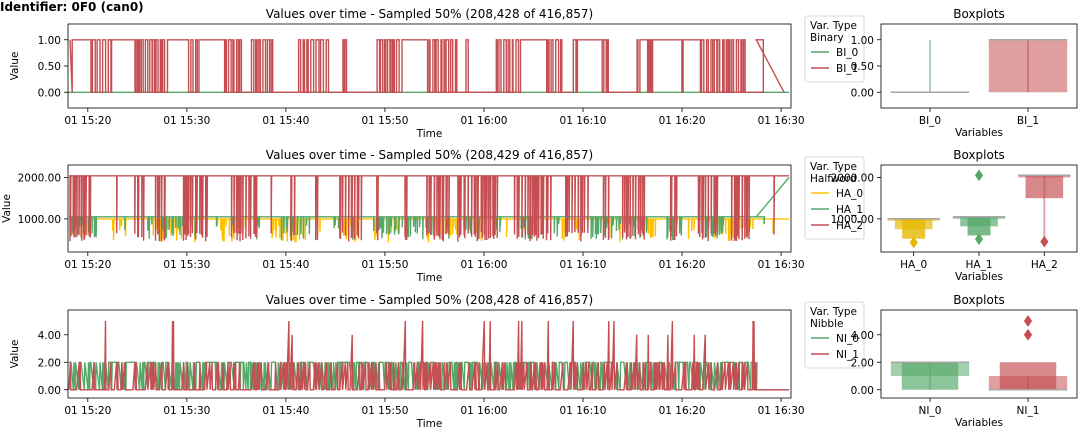 This screenshot has height=432, width=1080. What do you see at coordinates (964, 73) in the screenshot?
I see `boxplot-chart-1: Boxplots 0.00 0.50 1.00 BI_0 BI_1 Variables` at bounding box center [964, 73].